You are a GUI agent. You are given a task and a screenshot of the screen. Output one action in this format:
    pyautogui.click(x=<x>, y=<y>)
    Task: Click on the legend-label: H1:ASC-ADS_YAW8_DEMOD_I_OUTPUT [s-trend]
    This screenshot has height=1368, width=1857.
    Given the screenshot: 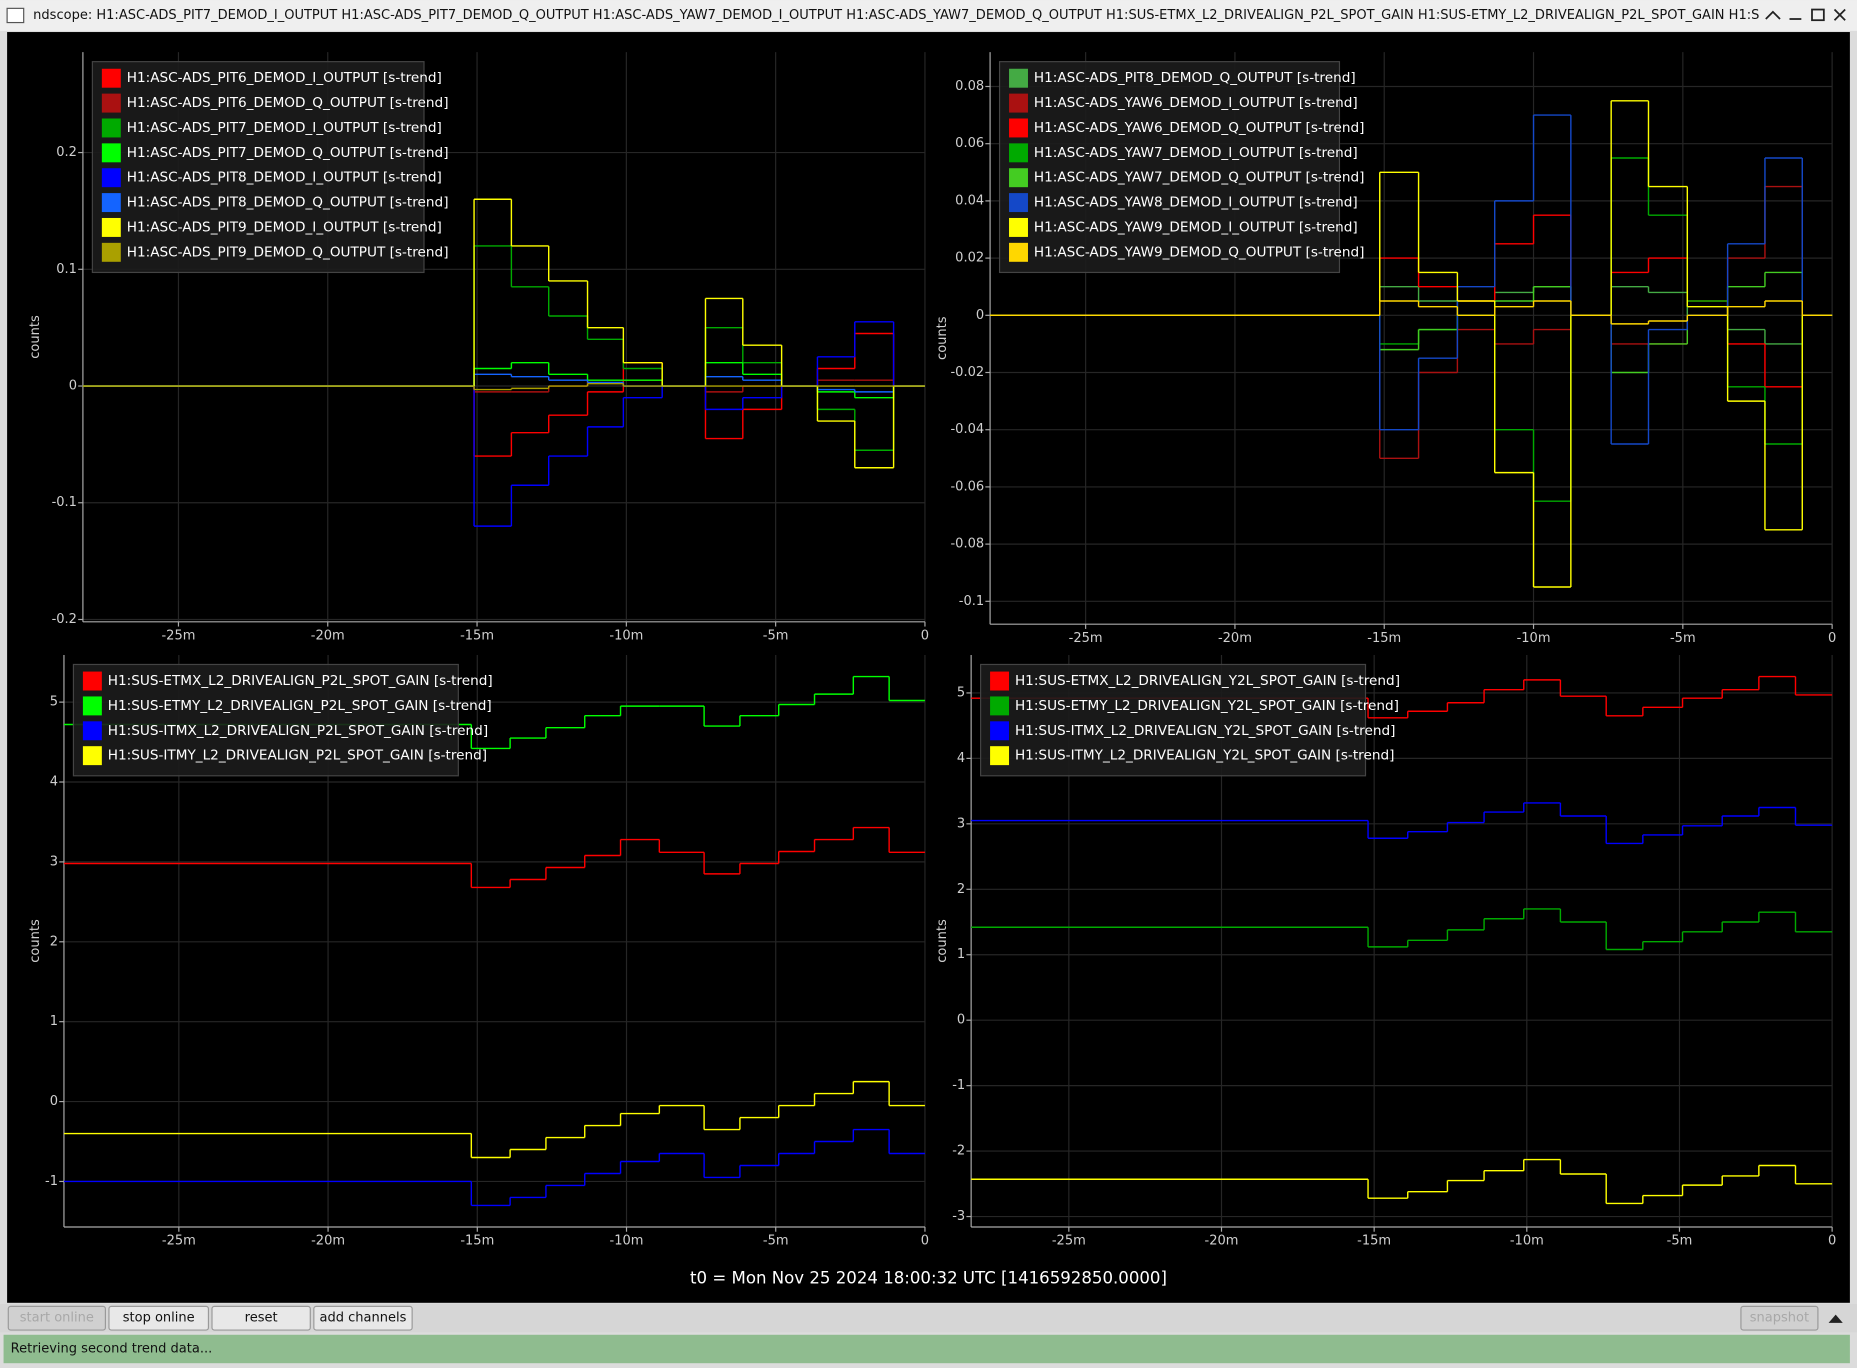 What is the action you would take?
    pyautogui.click(x=1196, y=203)
    